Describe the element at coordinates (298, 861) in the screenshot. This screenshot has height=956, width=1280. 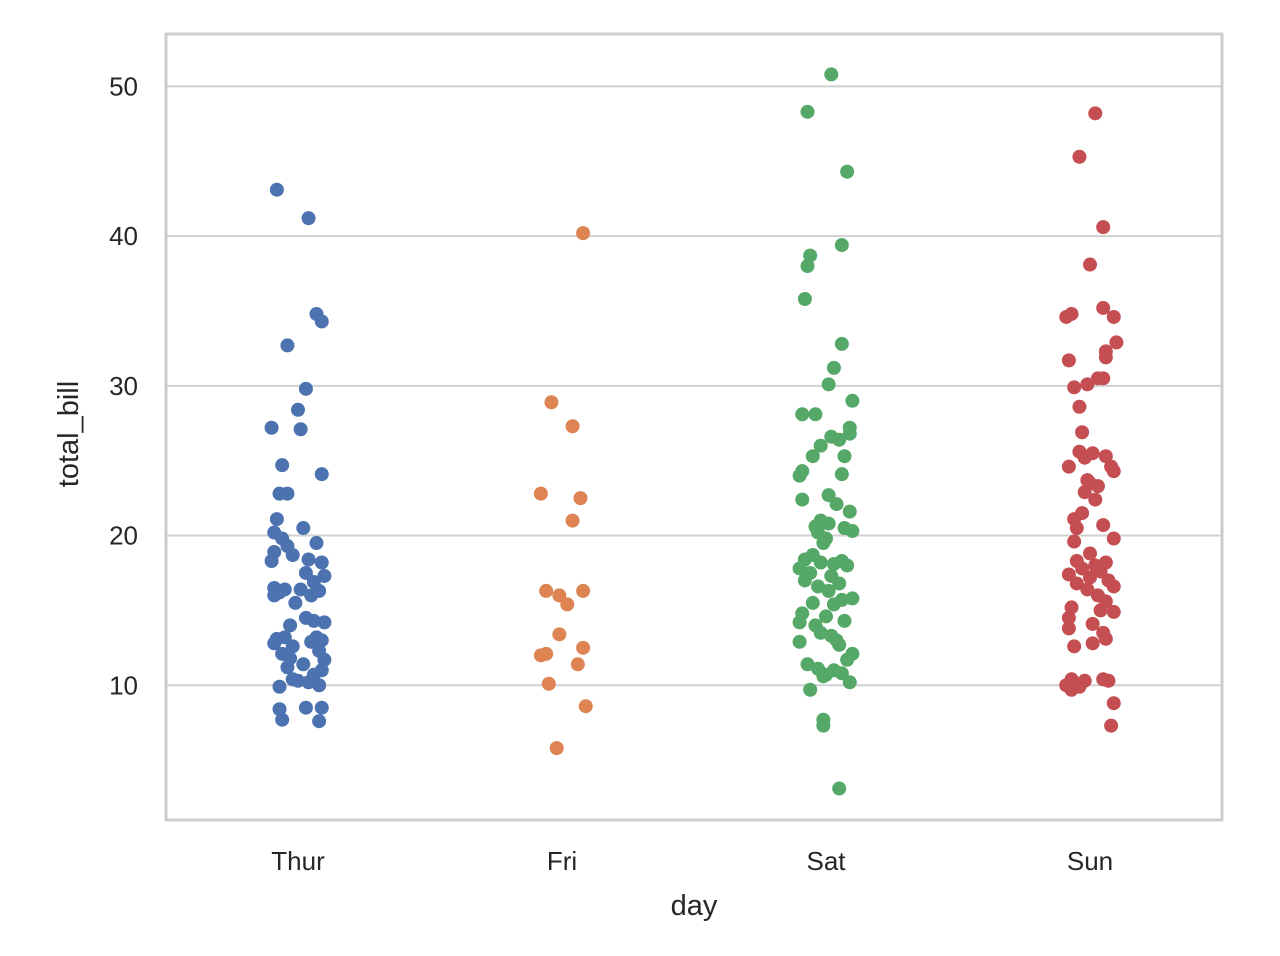
I see `x-tick-label-thur: Thur` at that location.